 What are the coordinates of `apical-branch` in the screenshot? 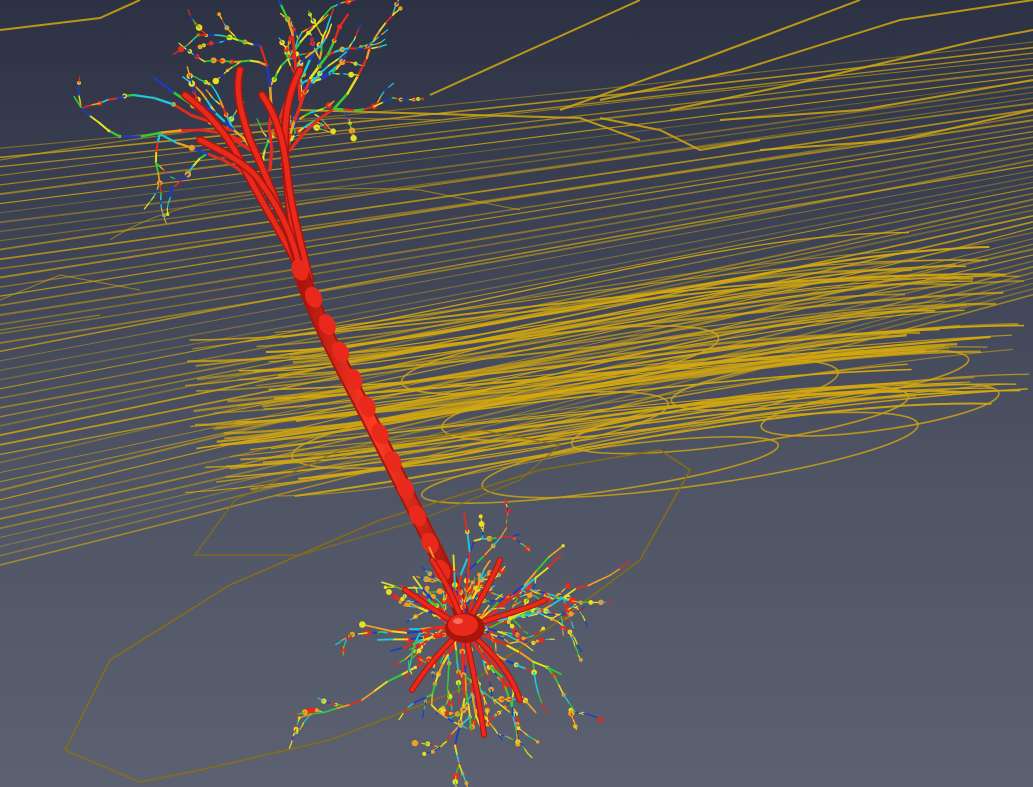 It's located at (250, 205).